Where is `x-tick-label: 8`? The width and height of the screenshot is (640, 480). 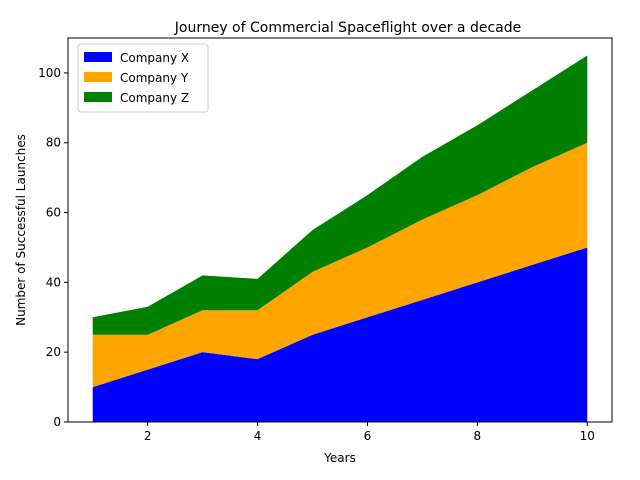 x-tick-label: 8 is located at coordinates (478, 436).